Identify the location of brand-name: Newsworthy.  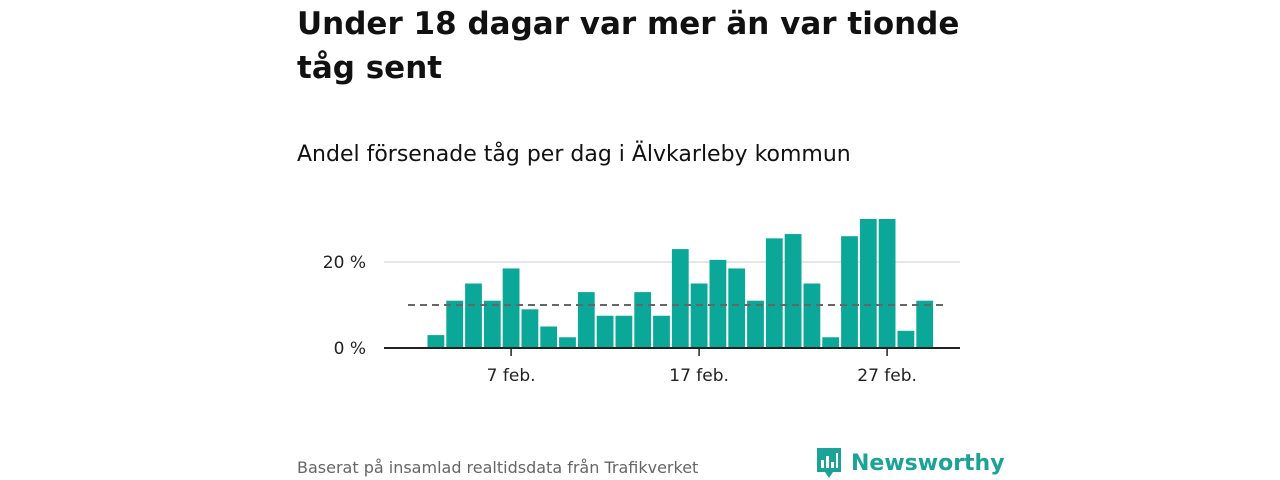
(928, 463).